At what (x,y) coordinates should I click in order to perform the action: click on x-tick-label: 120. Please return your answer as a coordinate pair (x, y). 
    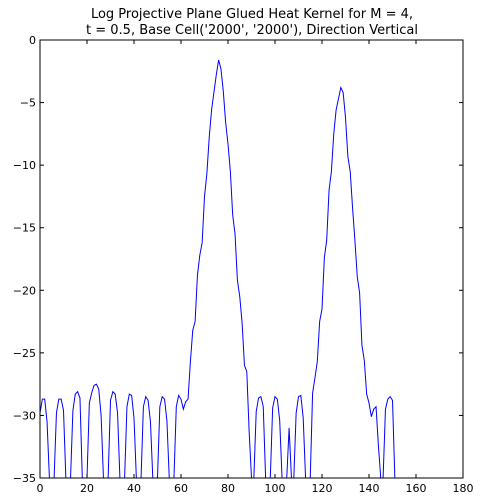
    Looking at the image, I should click on (322, 488).